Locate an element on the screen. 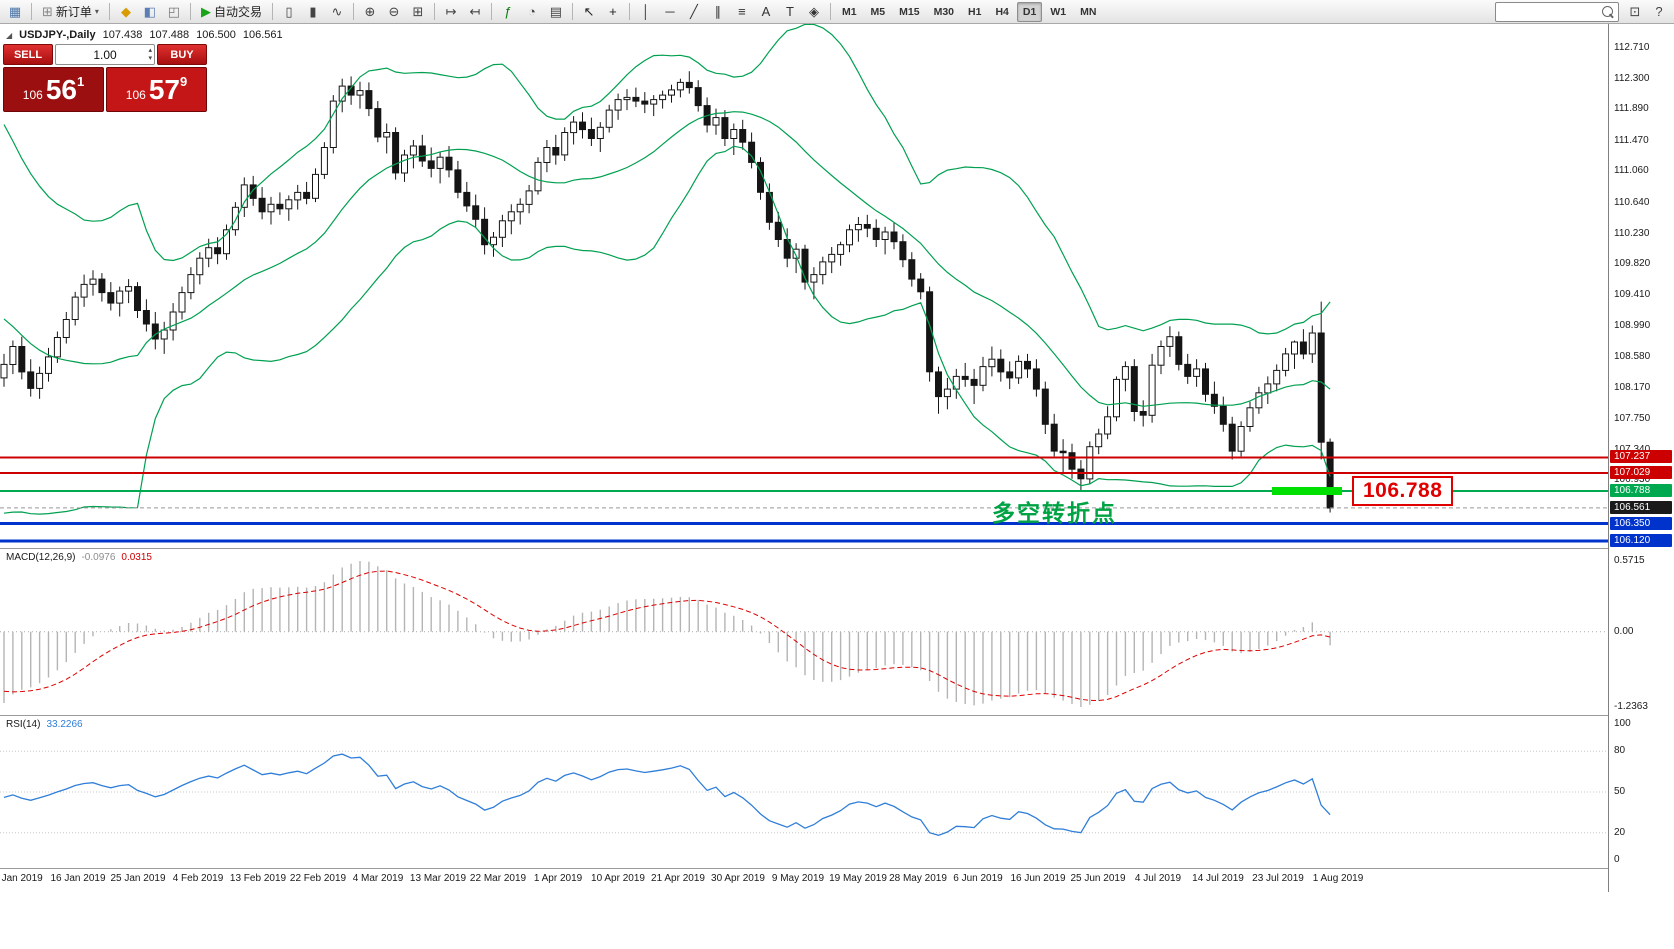  channel-icon: ∥ is located at coordinates (718, 12).